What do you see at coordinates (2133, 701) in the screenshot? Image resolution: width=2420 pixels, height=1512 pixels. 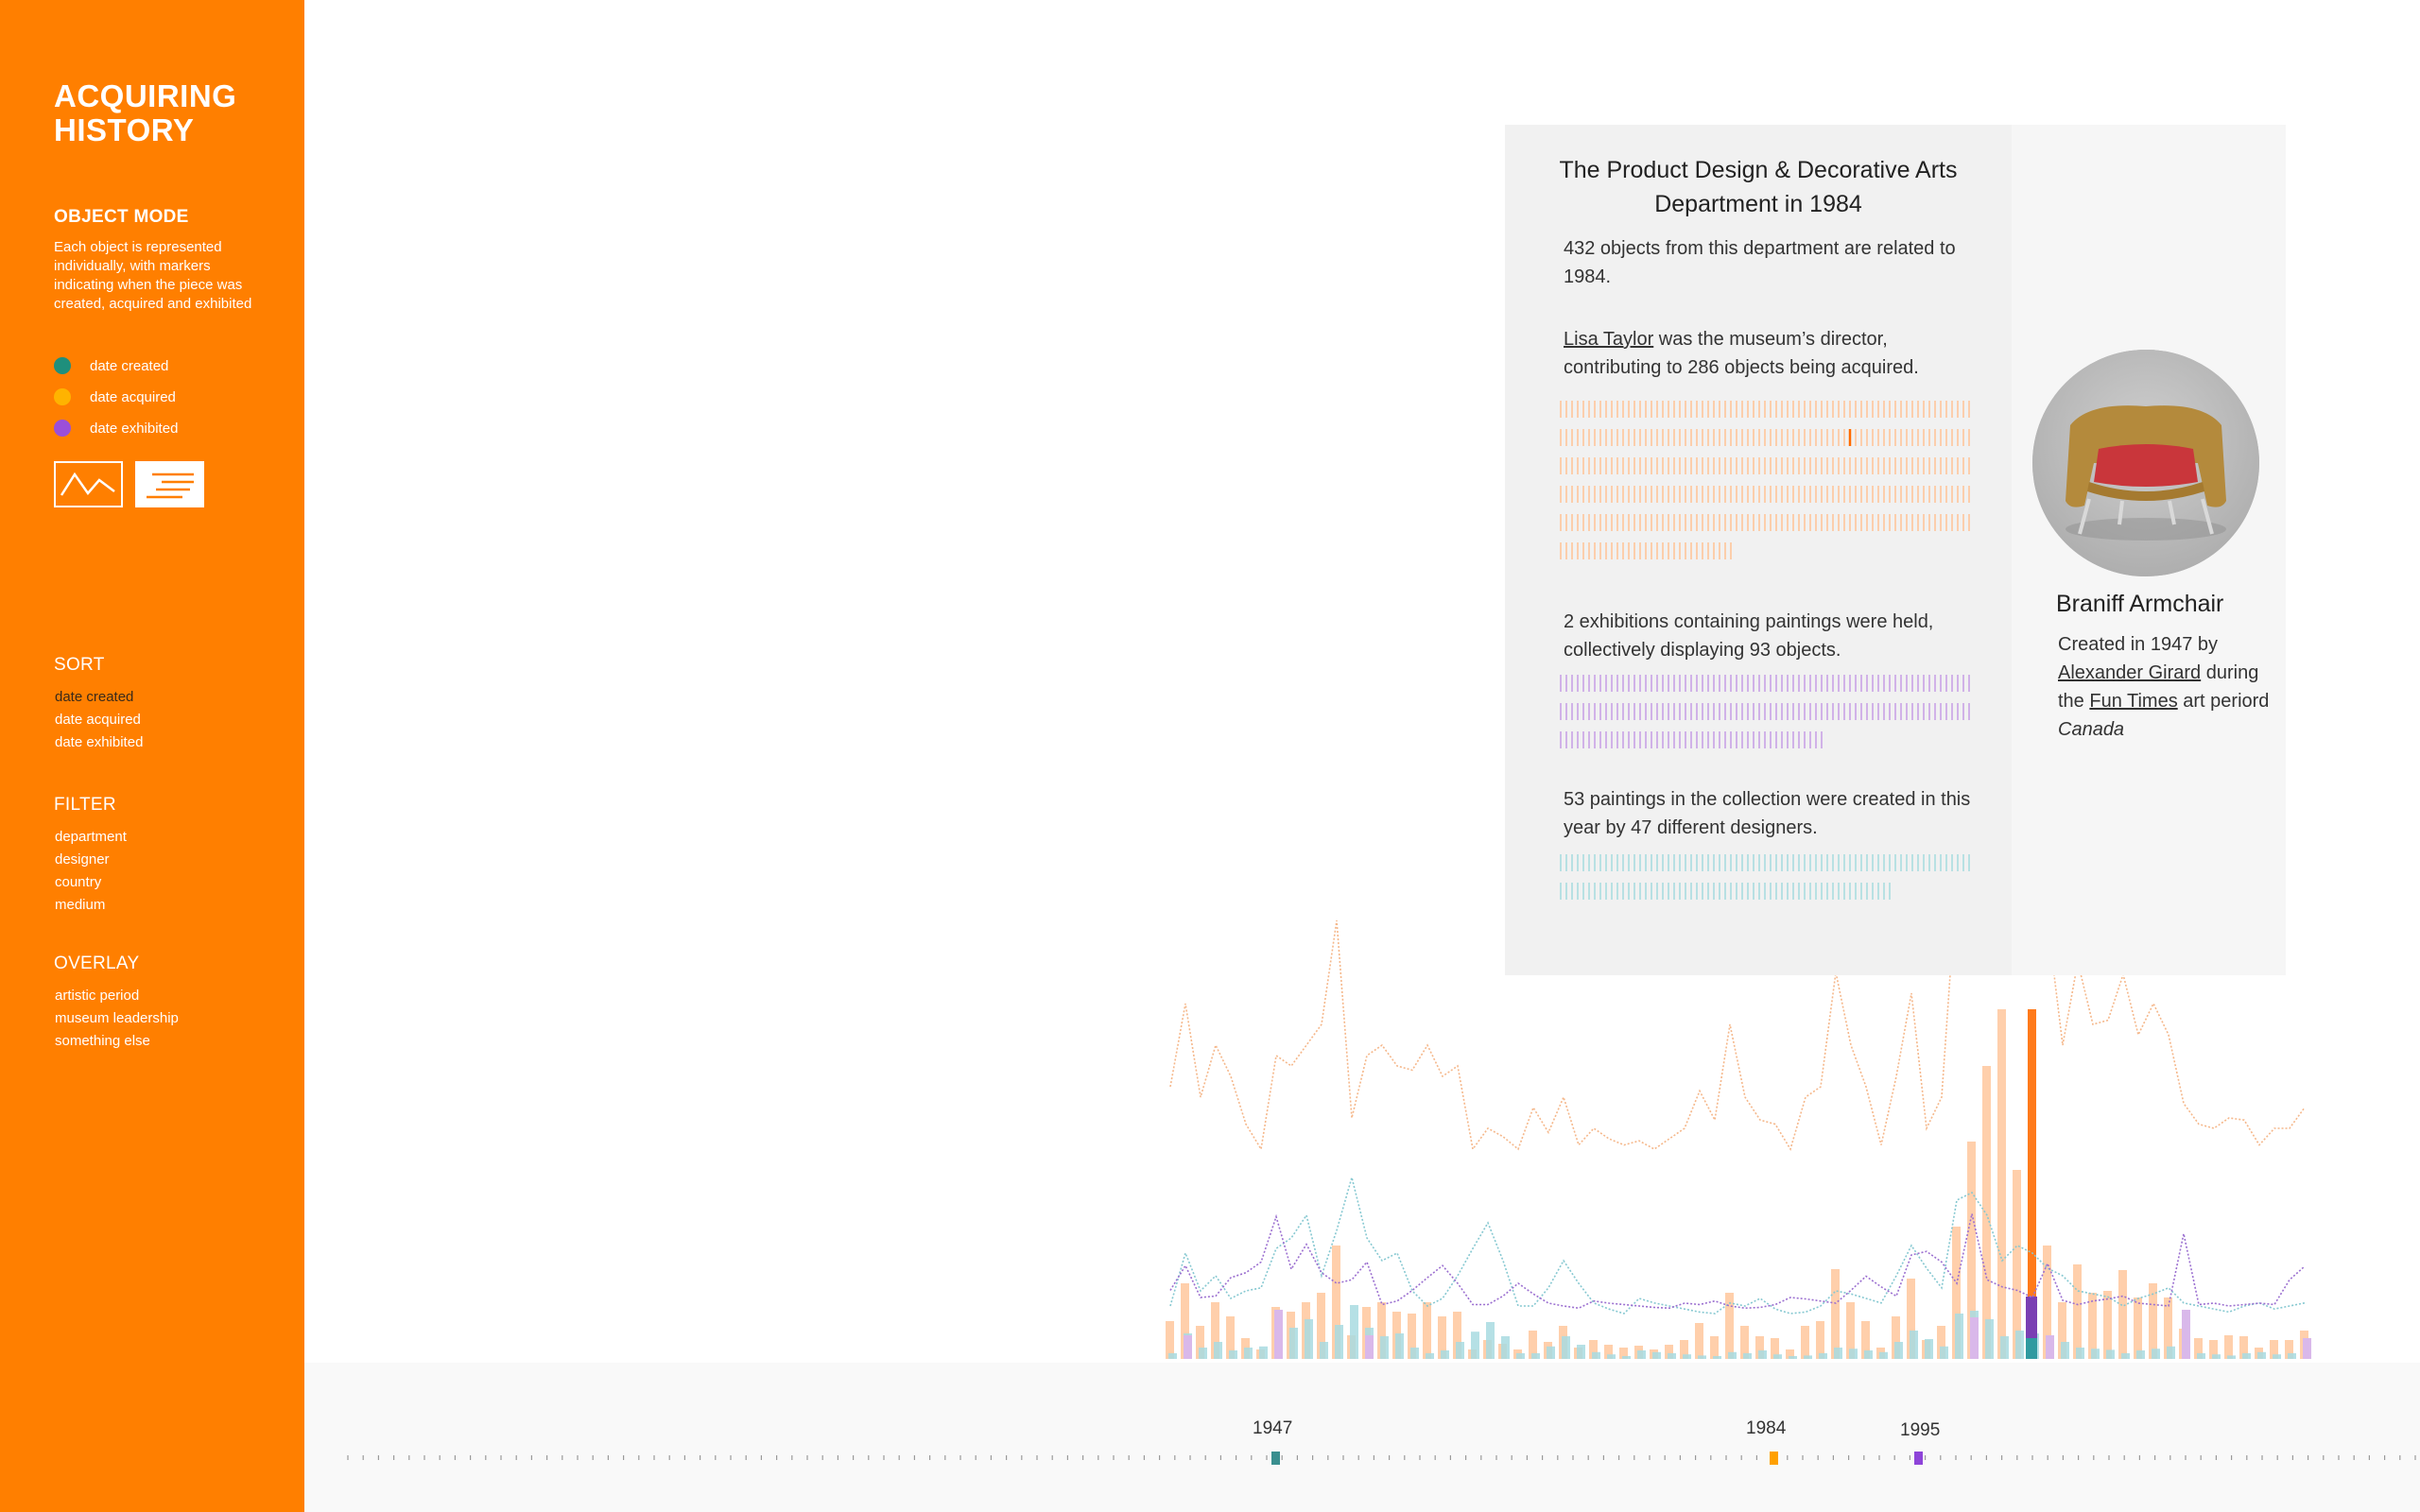 I see `period-link: Fun Times` at bounding box center [2133, 701].